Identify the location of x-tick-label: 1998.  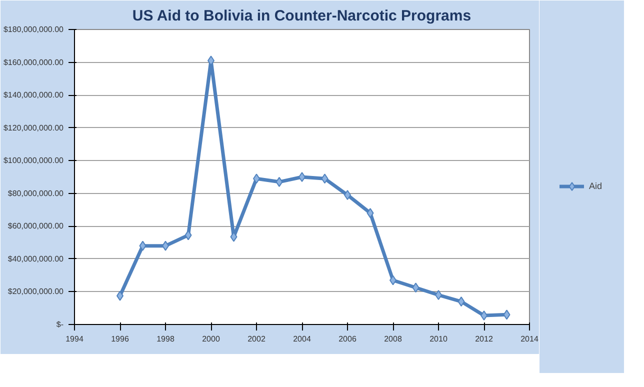
(165, 339).